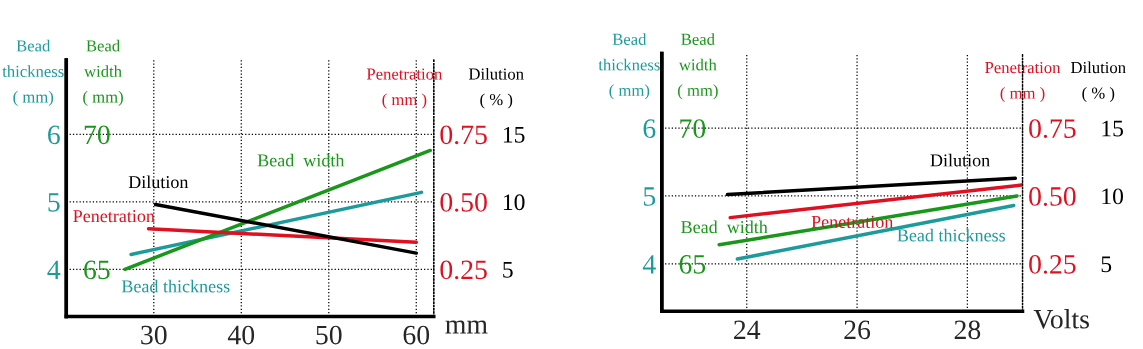 The image size is (1143, 349). I want to click on x-axis-title: mm, so click(466, 327).